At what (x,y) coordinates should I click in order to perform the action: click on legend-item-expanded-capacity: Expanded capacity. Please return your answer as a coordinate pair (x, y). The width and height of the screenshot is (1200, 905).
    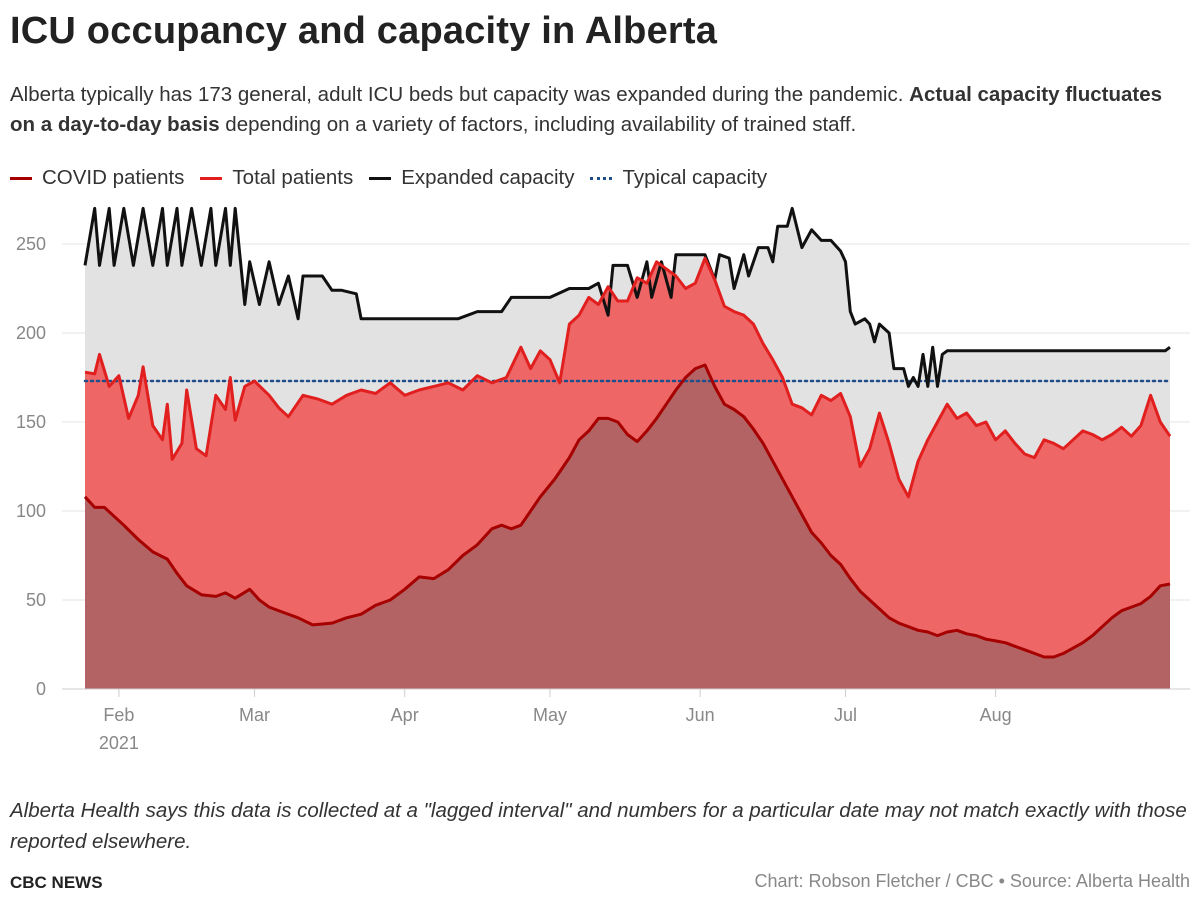
    Looking at the image, I should click on (471, 178).